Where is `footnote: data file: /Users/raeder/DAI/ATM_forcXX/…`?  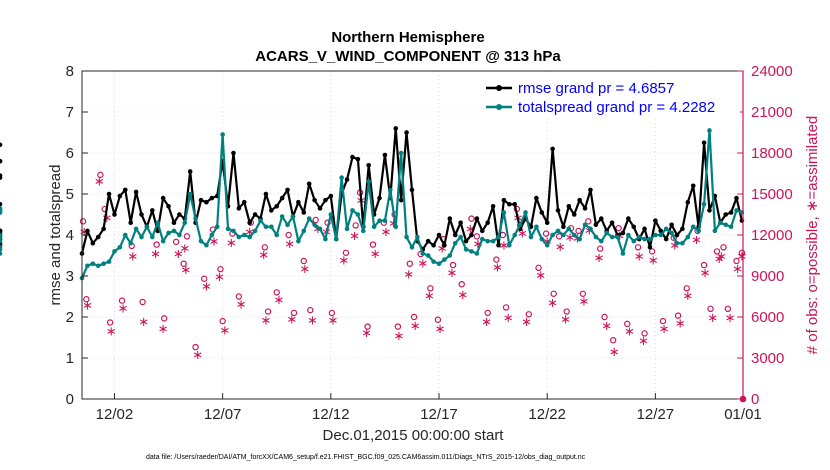 footnote: data file: /Users/raeder/DAI/ATM_forcXX/… is located at coordinates (366, 457).